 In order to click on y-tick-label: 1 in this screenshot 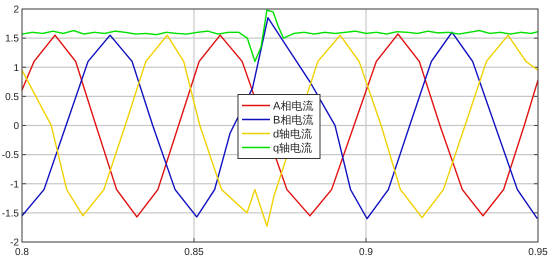, I will do `click(16, 68)`.